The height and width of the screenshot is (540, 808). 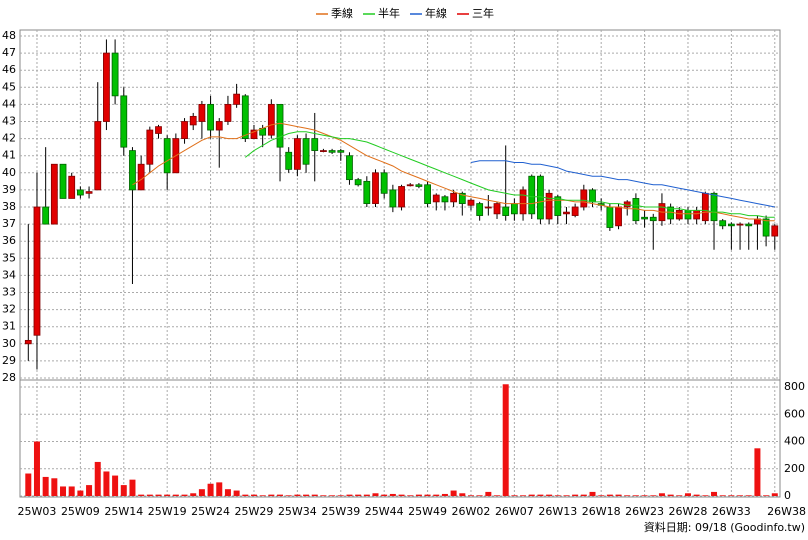 I want to click on y-tick-label: 32, so click(x=9, y=309).